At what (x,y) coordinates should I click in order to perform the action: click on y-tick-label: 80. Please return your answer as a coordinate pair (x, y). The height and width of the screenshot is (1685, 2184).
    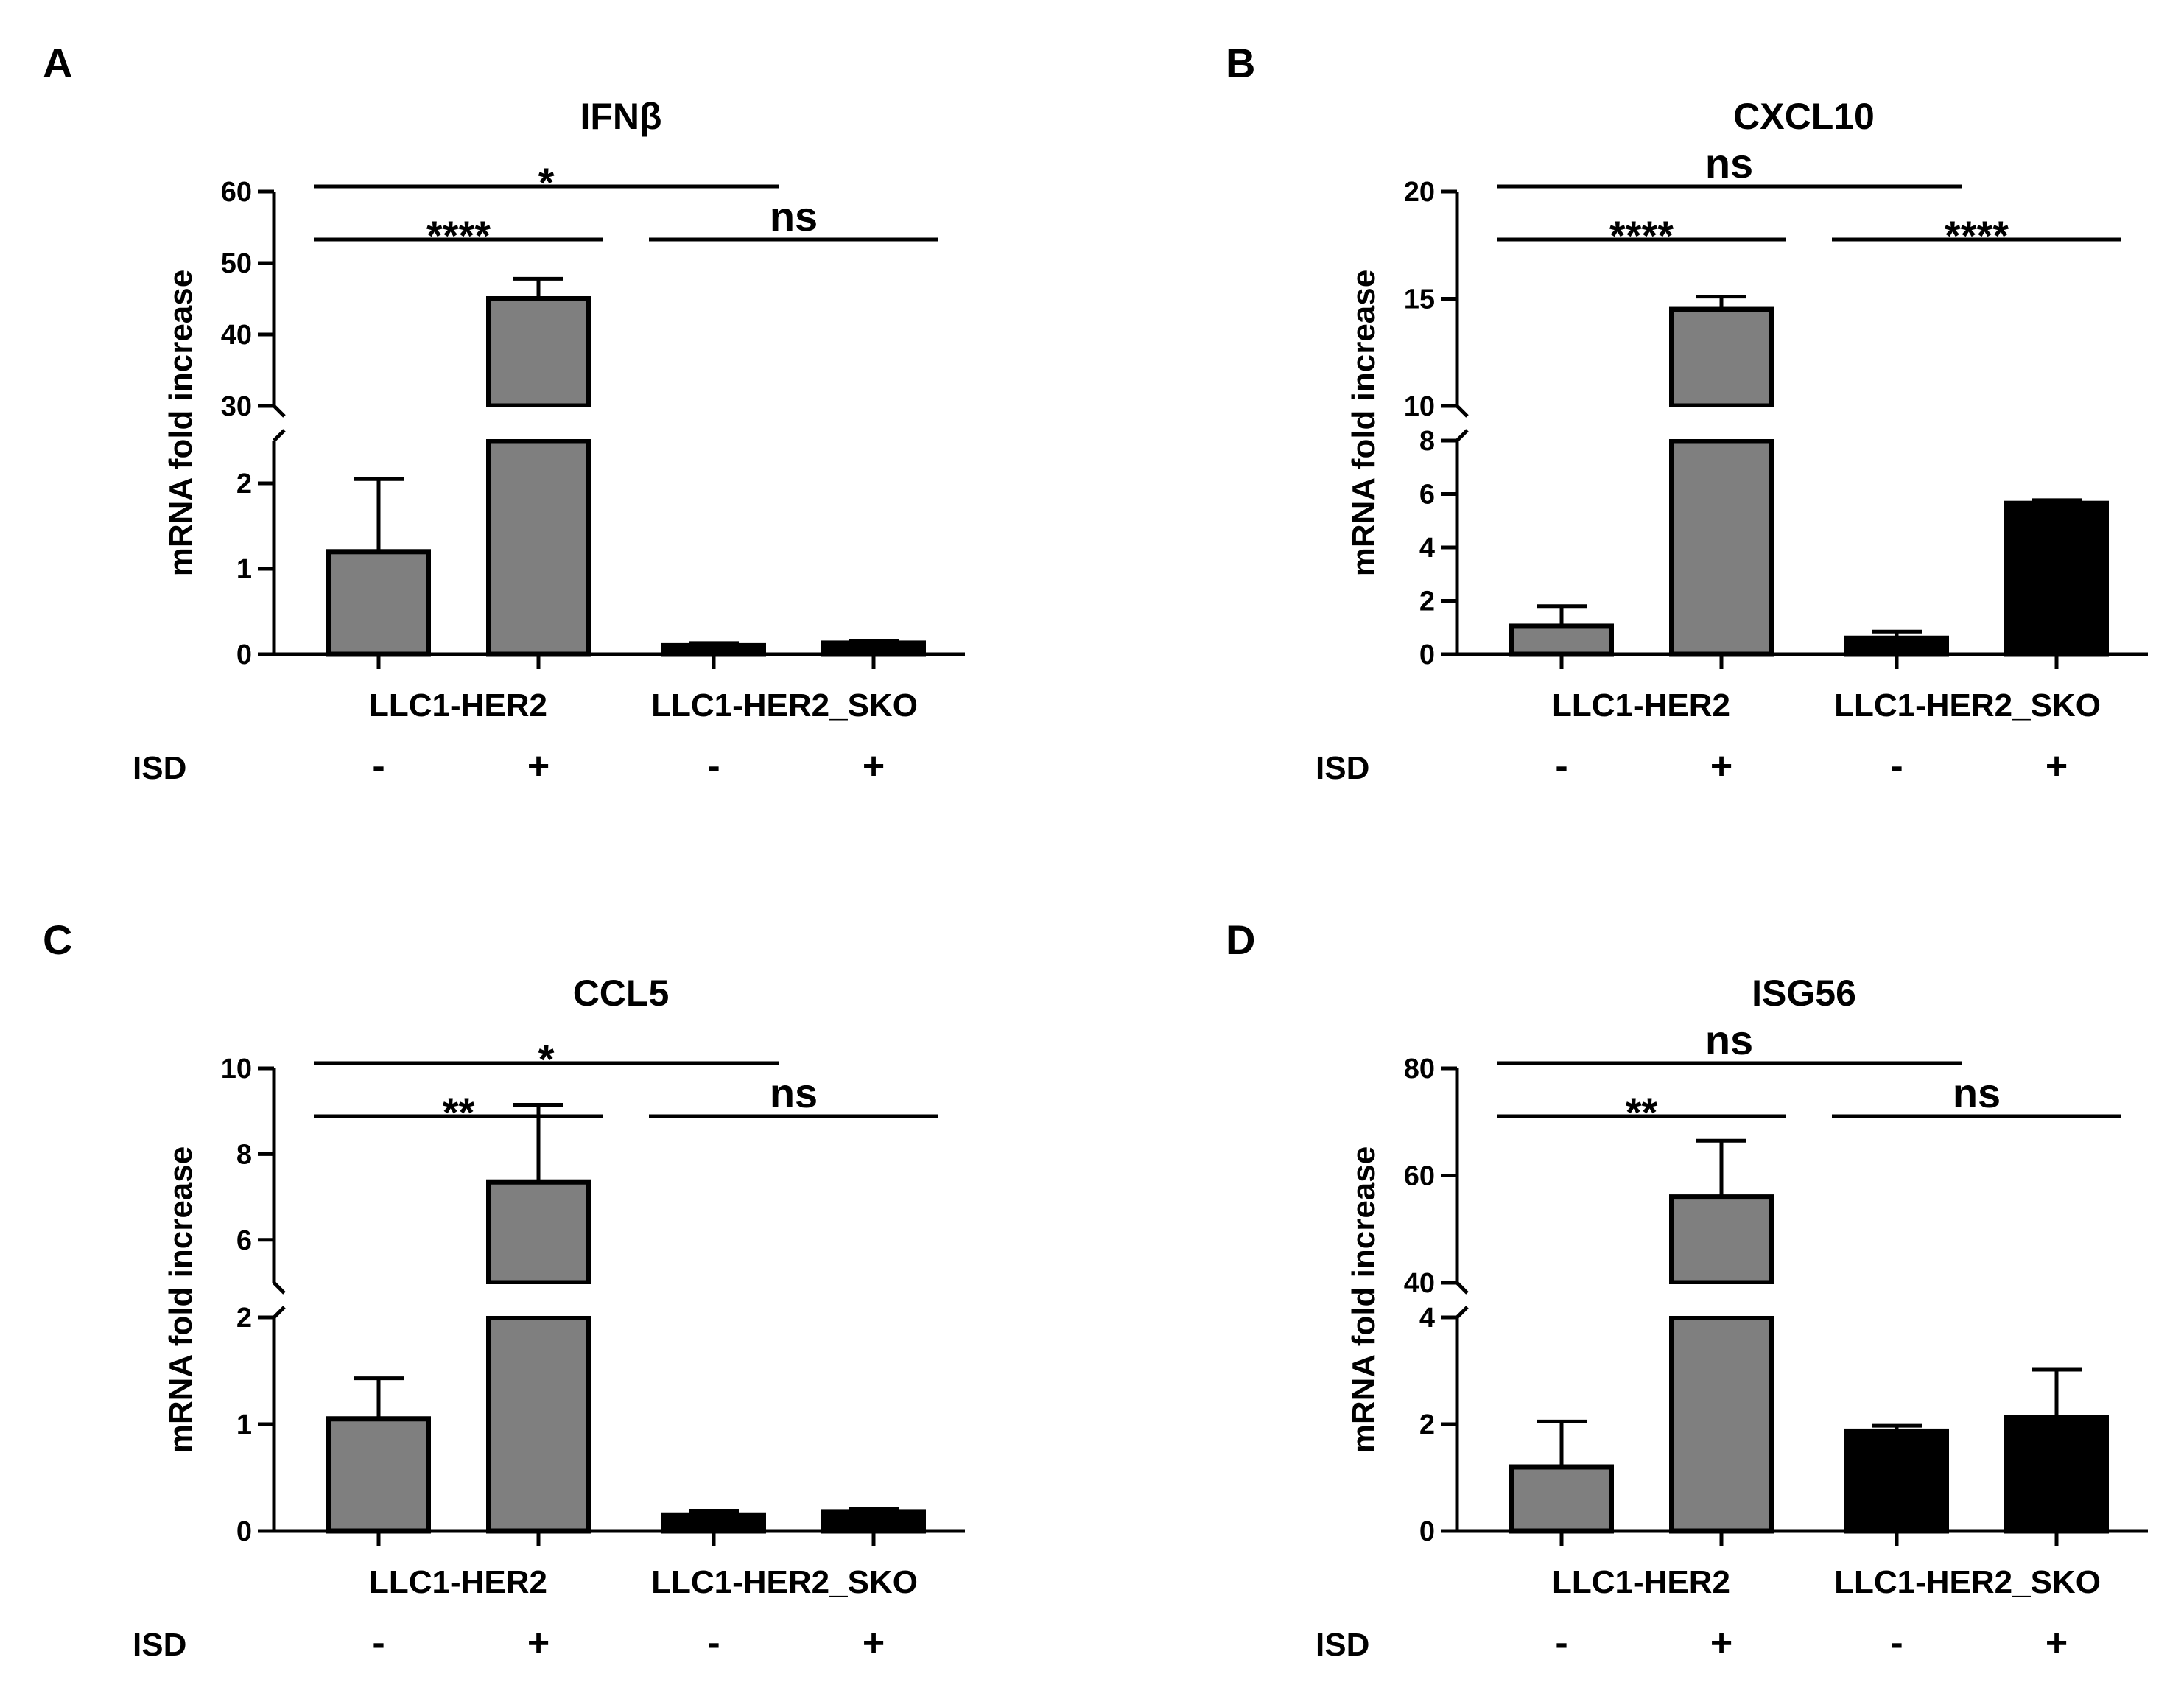
    Looking at the image, I should click on (1420, 1069).